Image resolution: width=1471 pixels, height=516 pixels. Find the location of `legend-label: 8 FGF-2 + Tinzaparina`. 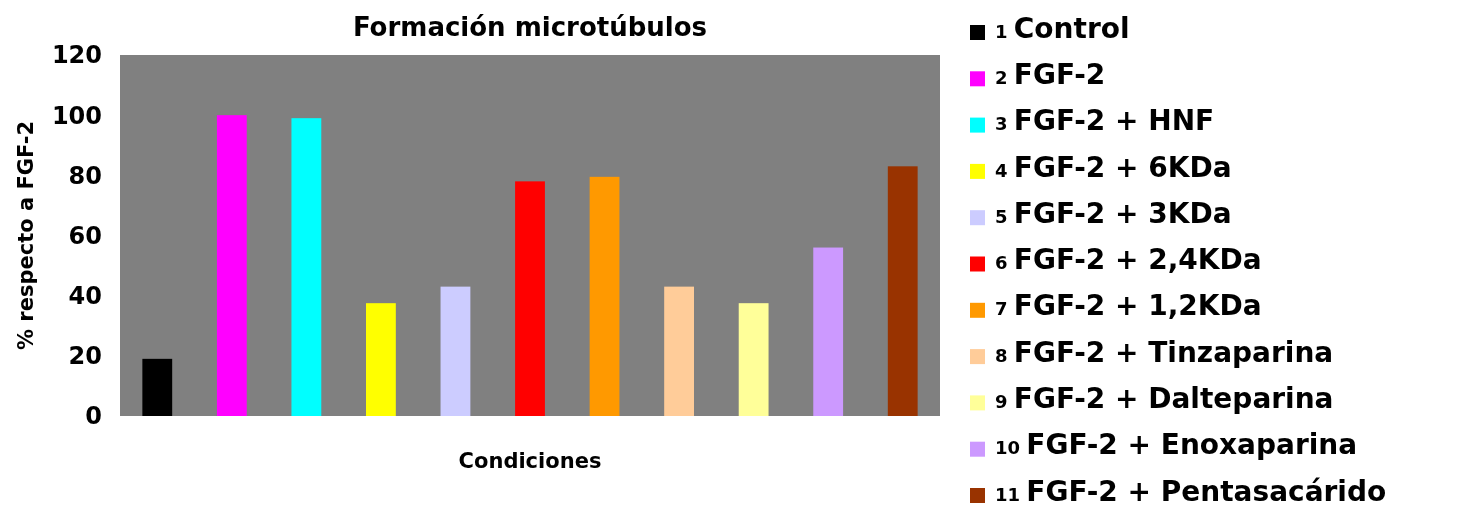

legend-label: 8 FGF-2 + Tinzaparina is located at coordinates (1164, 352).